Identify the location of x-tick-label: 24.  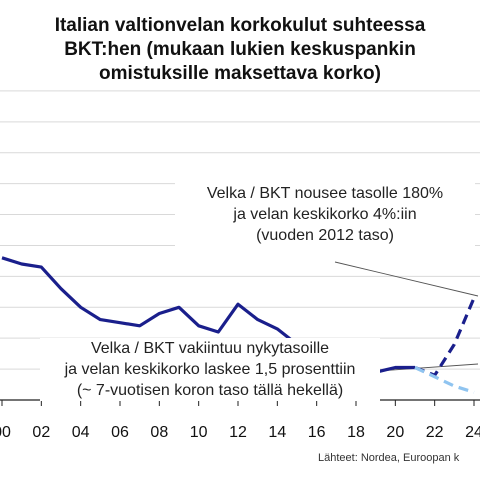
(472, 432).